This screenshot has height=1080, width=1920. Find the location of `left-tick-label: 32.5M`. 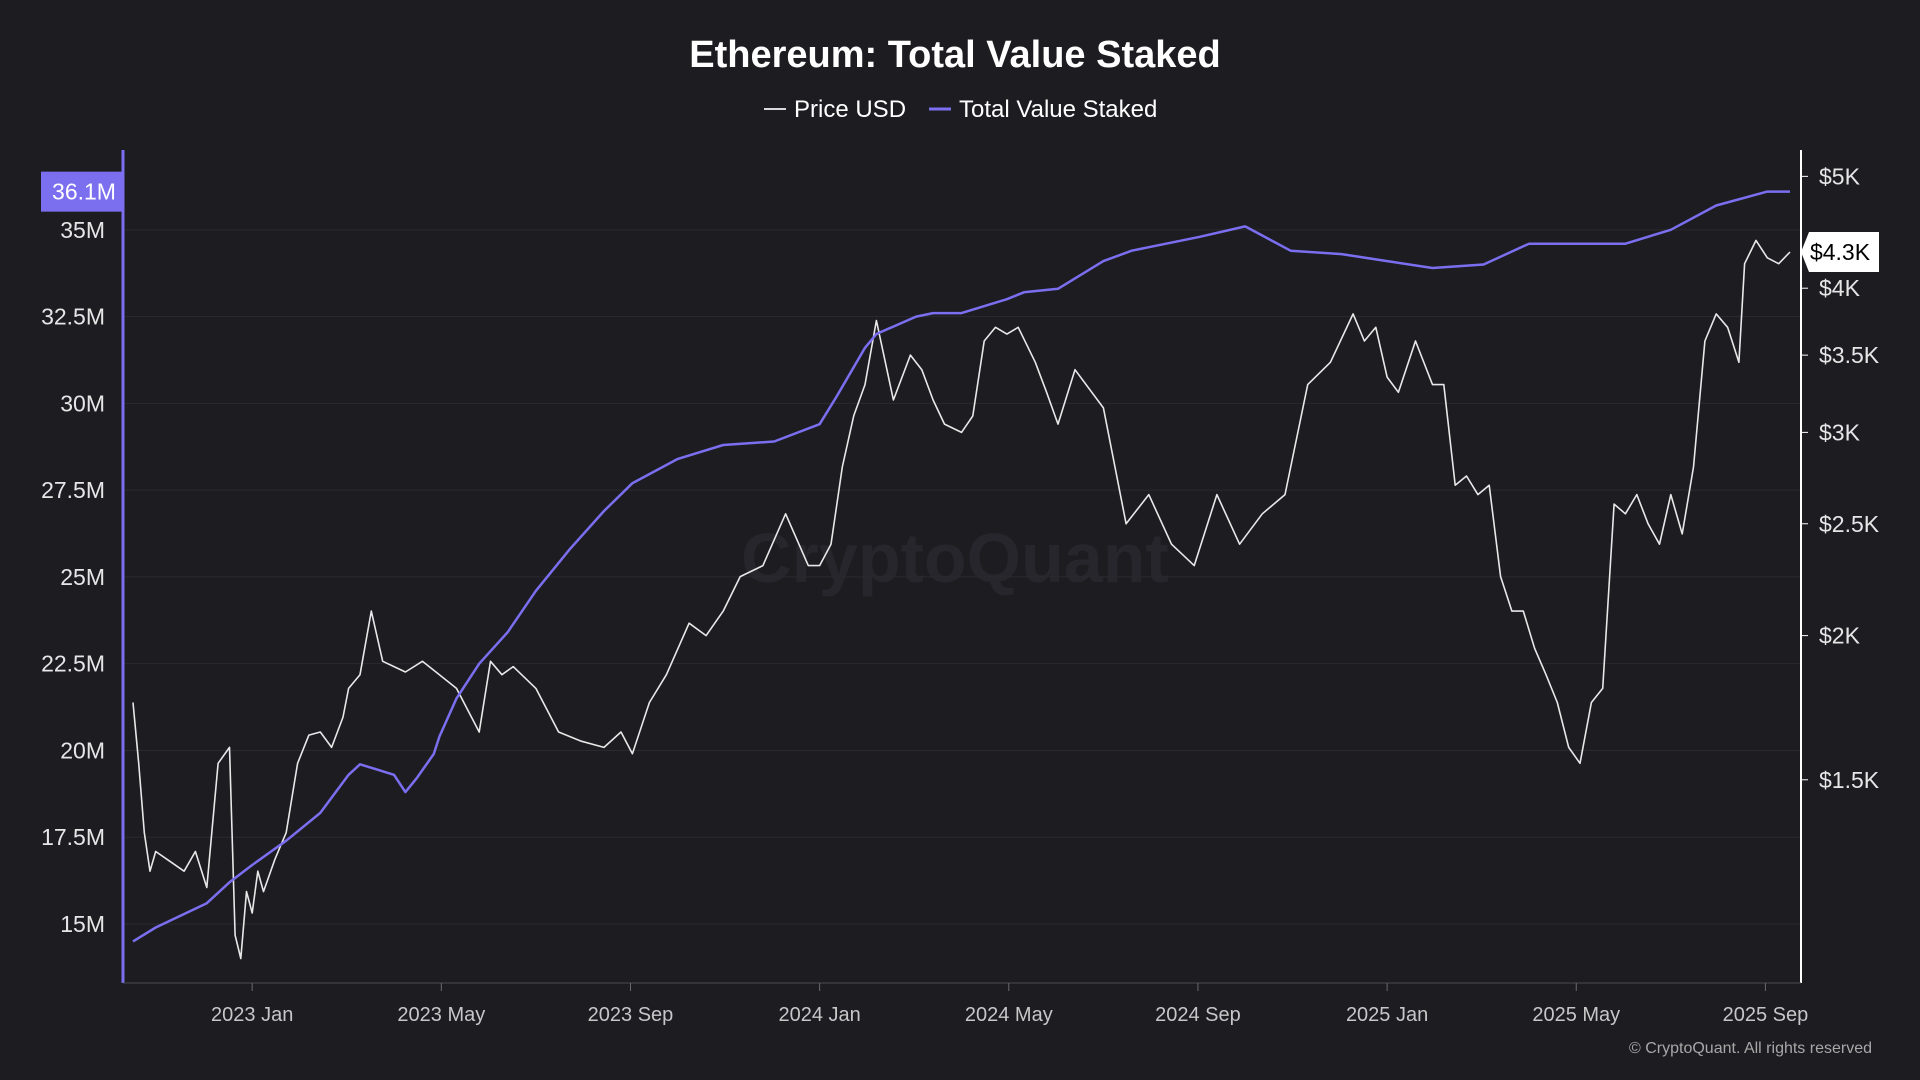

left-tick-label: 32.5M is located at coordinates (73, 317).